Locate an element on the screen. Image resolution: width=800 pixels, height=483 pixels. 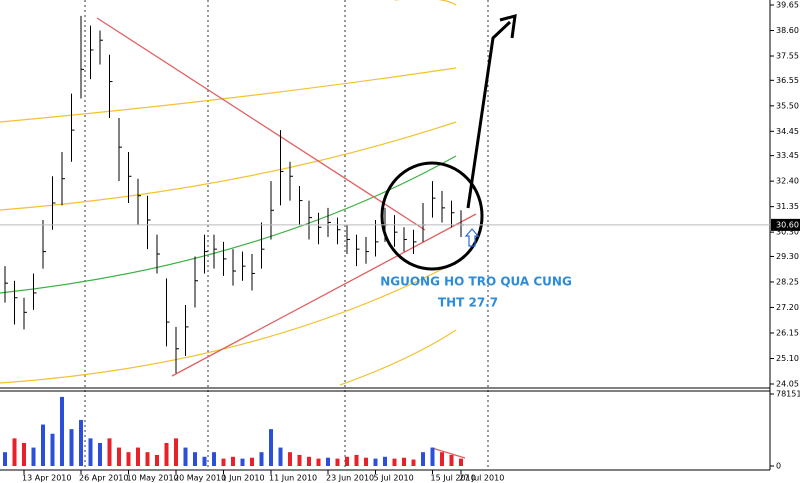
annotation: NGUONG HO TRO QUA CUNG is located at coordinates (476, 282).